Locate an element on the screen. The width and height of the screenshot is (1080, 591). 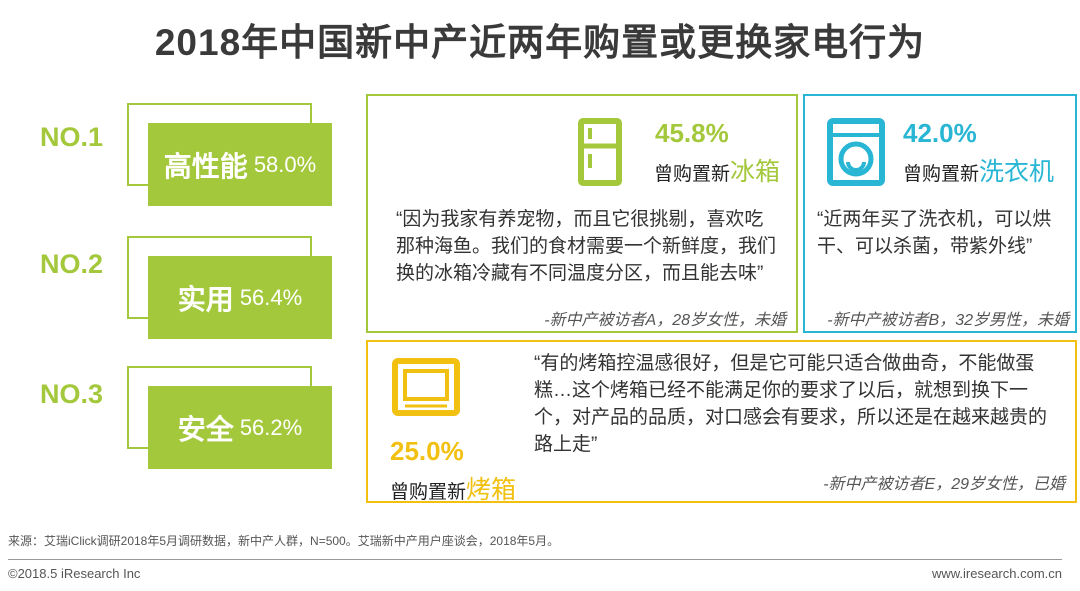
rank-2-name: 实用 is located at coordinates (205, 299).